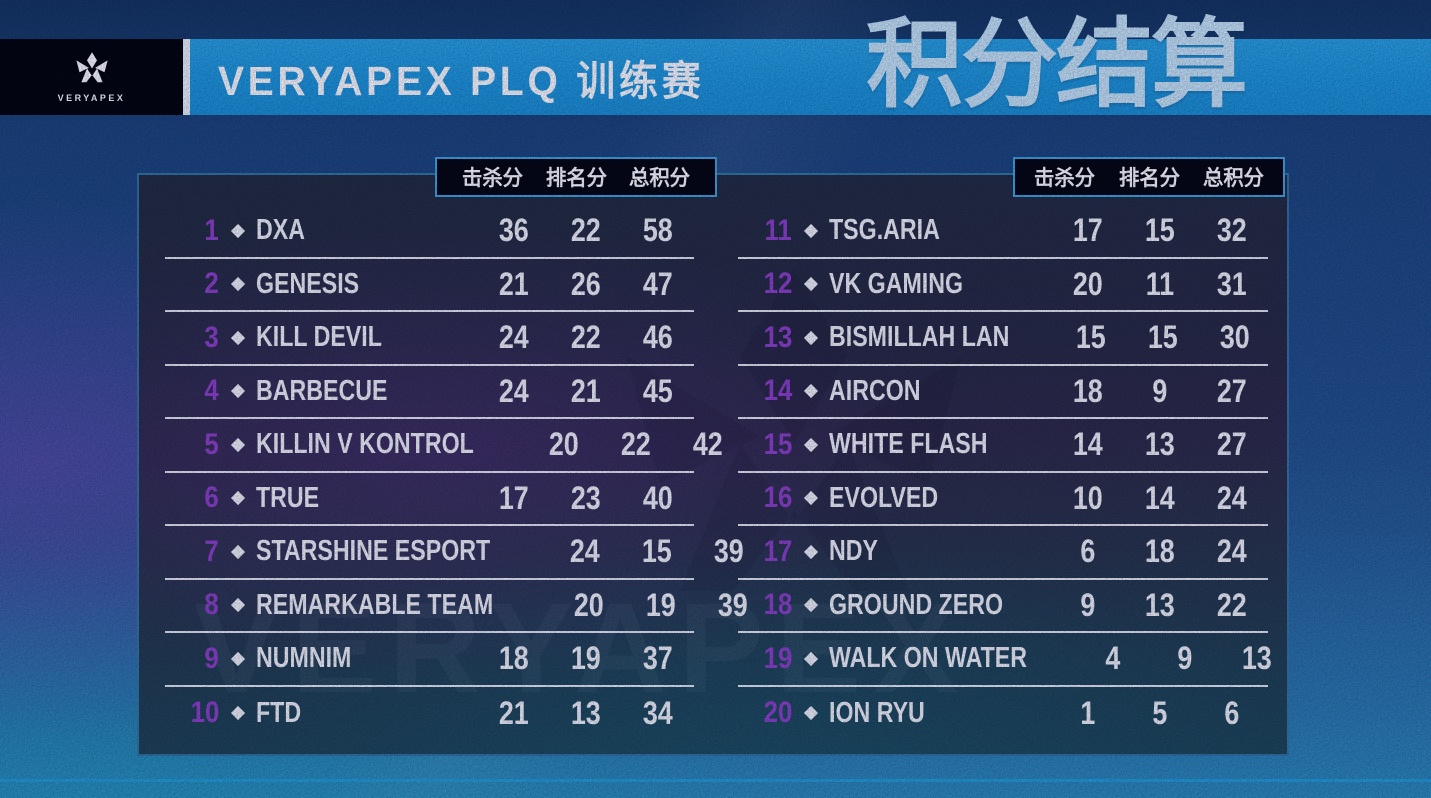 This screenshot has width=1431, height=798. I want to click on placement-score: 9, so click(1185, 658).